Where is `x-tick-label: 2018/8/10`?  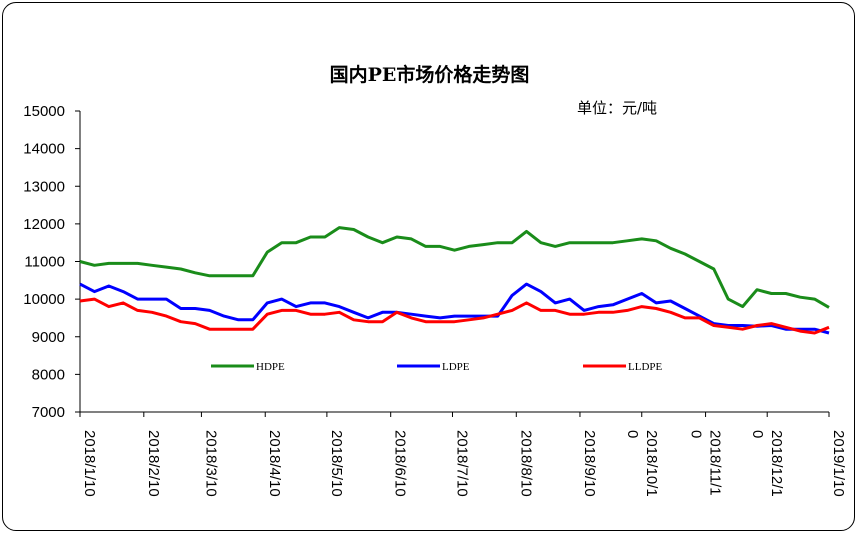 x-tick-label: 2018/8/10 is located at coordinates (525, 463).